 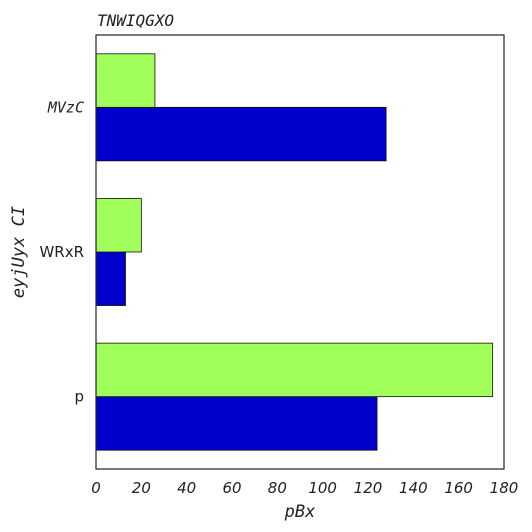 What do you see at coordinates (96, 488) in the screenshot?
I see `x-tick-label: 0` at bounding box center [96, 488].